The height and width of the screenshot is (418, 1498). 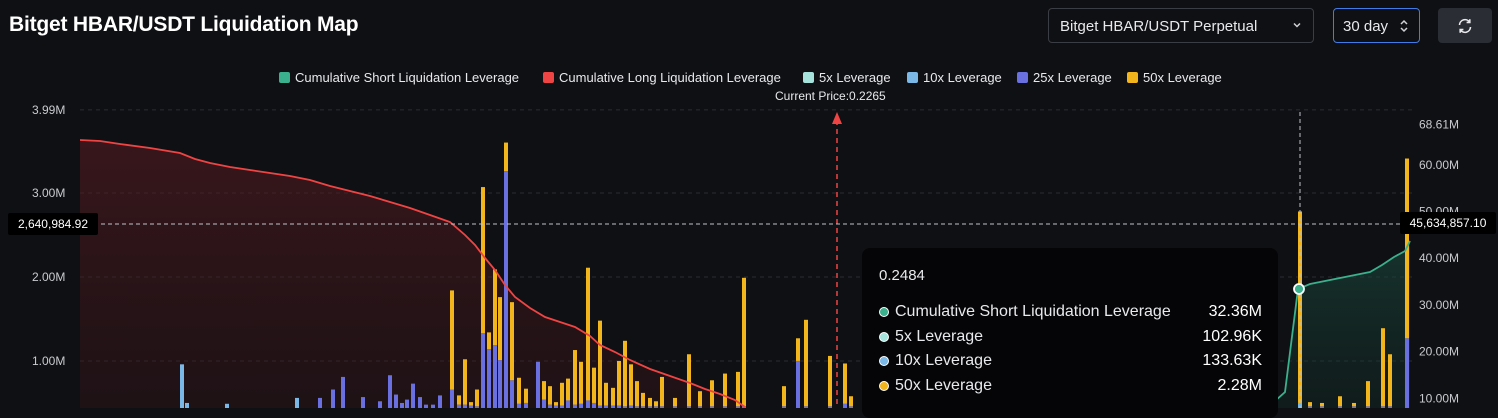 I want to click on right-axis-tick: 60.00M, so click(x=1439, y=165).